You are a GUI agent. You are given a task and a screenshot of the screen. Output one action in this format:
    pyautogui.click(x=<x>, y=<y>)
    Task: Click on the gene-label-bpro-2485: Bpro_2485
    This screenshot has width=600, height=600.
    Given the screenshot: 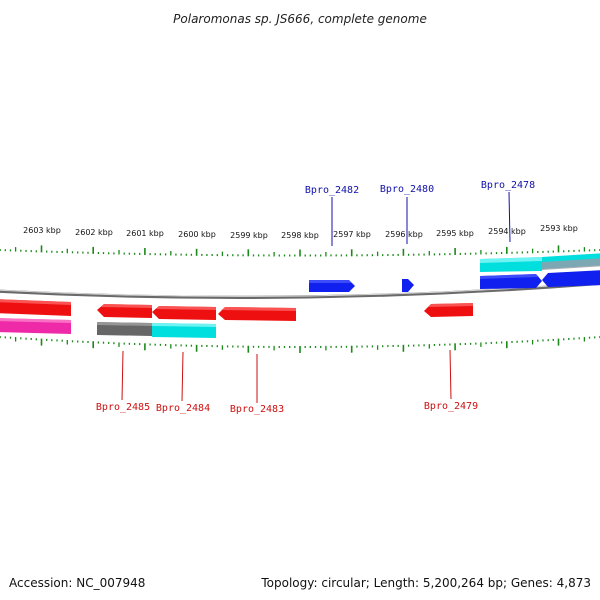 What is the action you would take?
    pyautogui.click(x=123, y=407)
    